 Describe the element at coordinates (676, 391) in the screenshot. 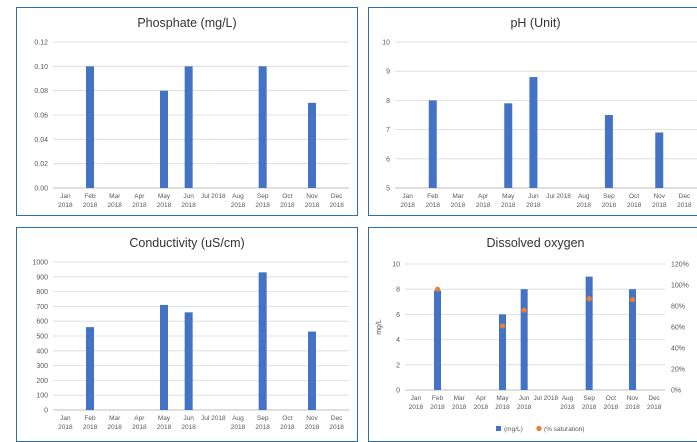

I see `y2-tick-label: 0%` at that location.